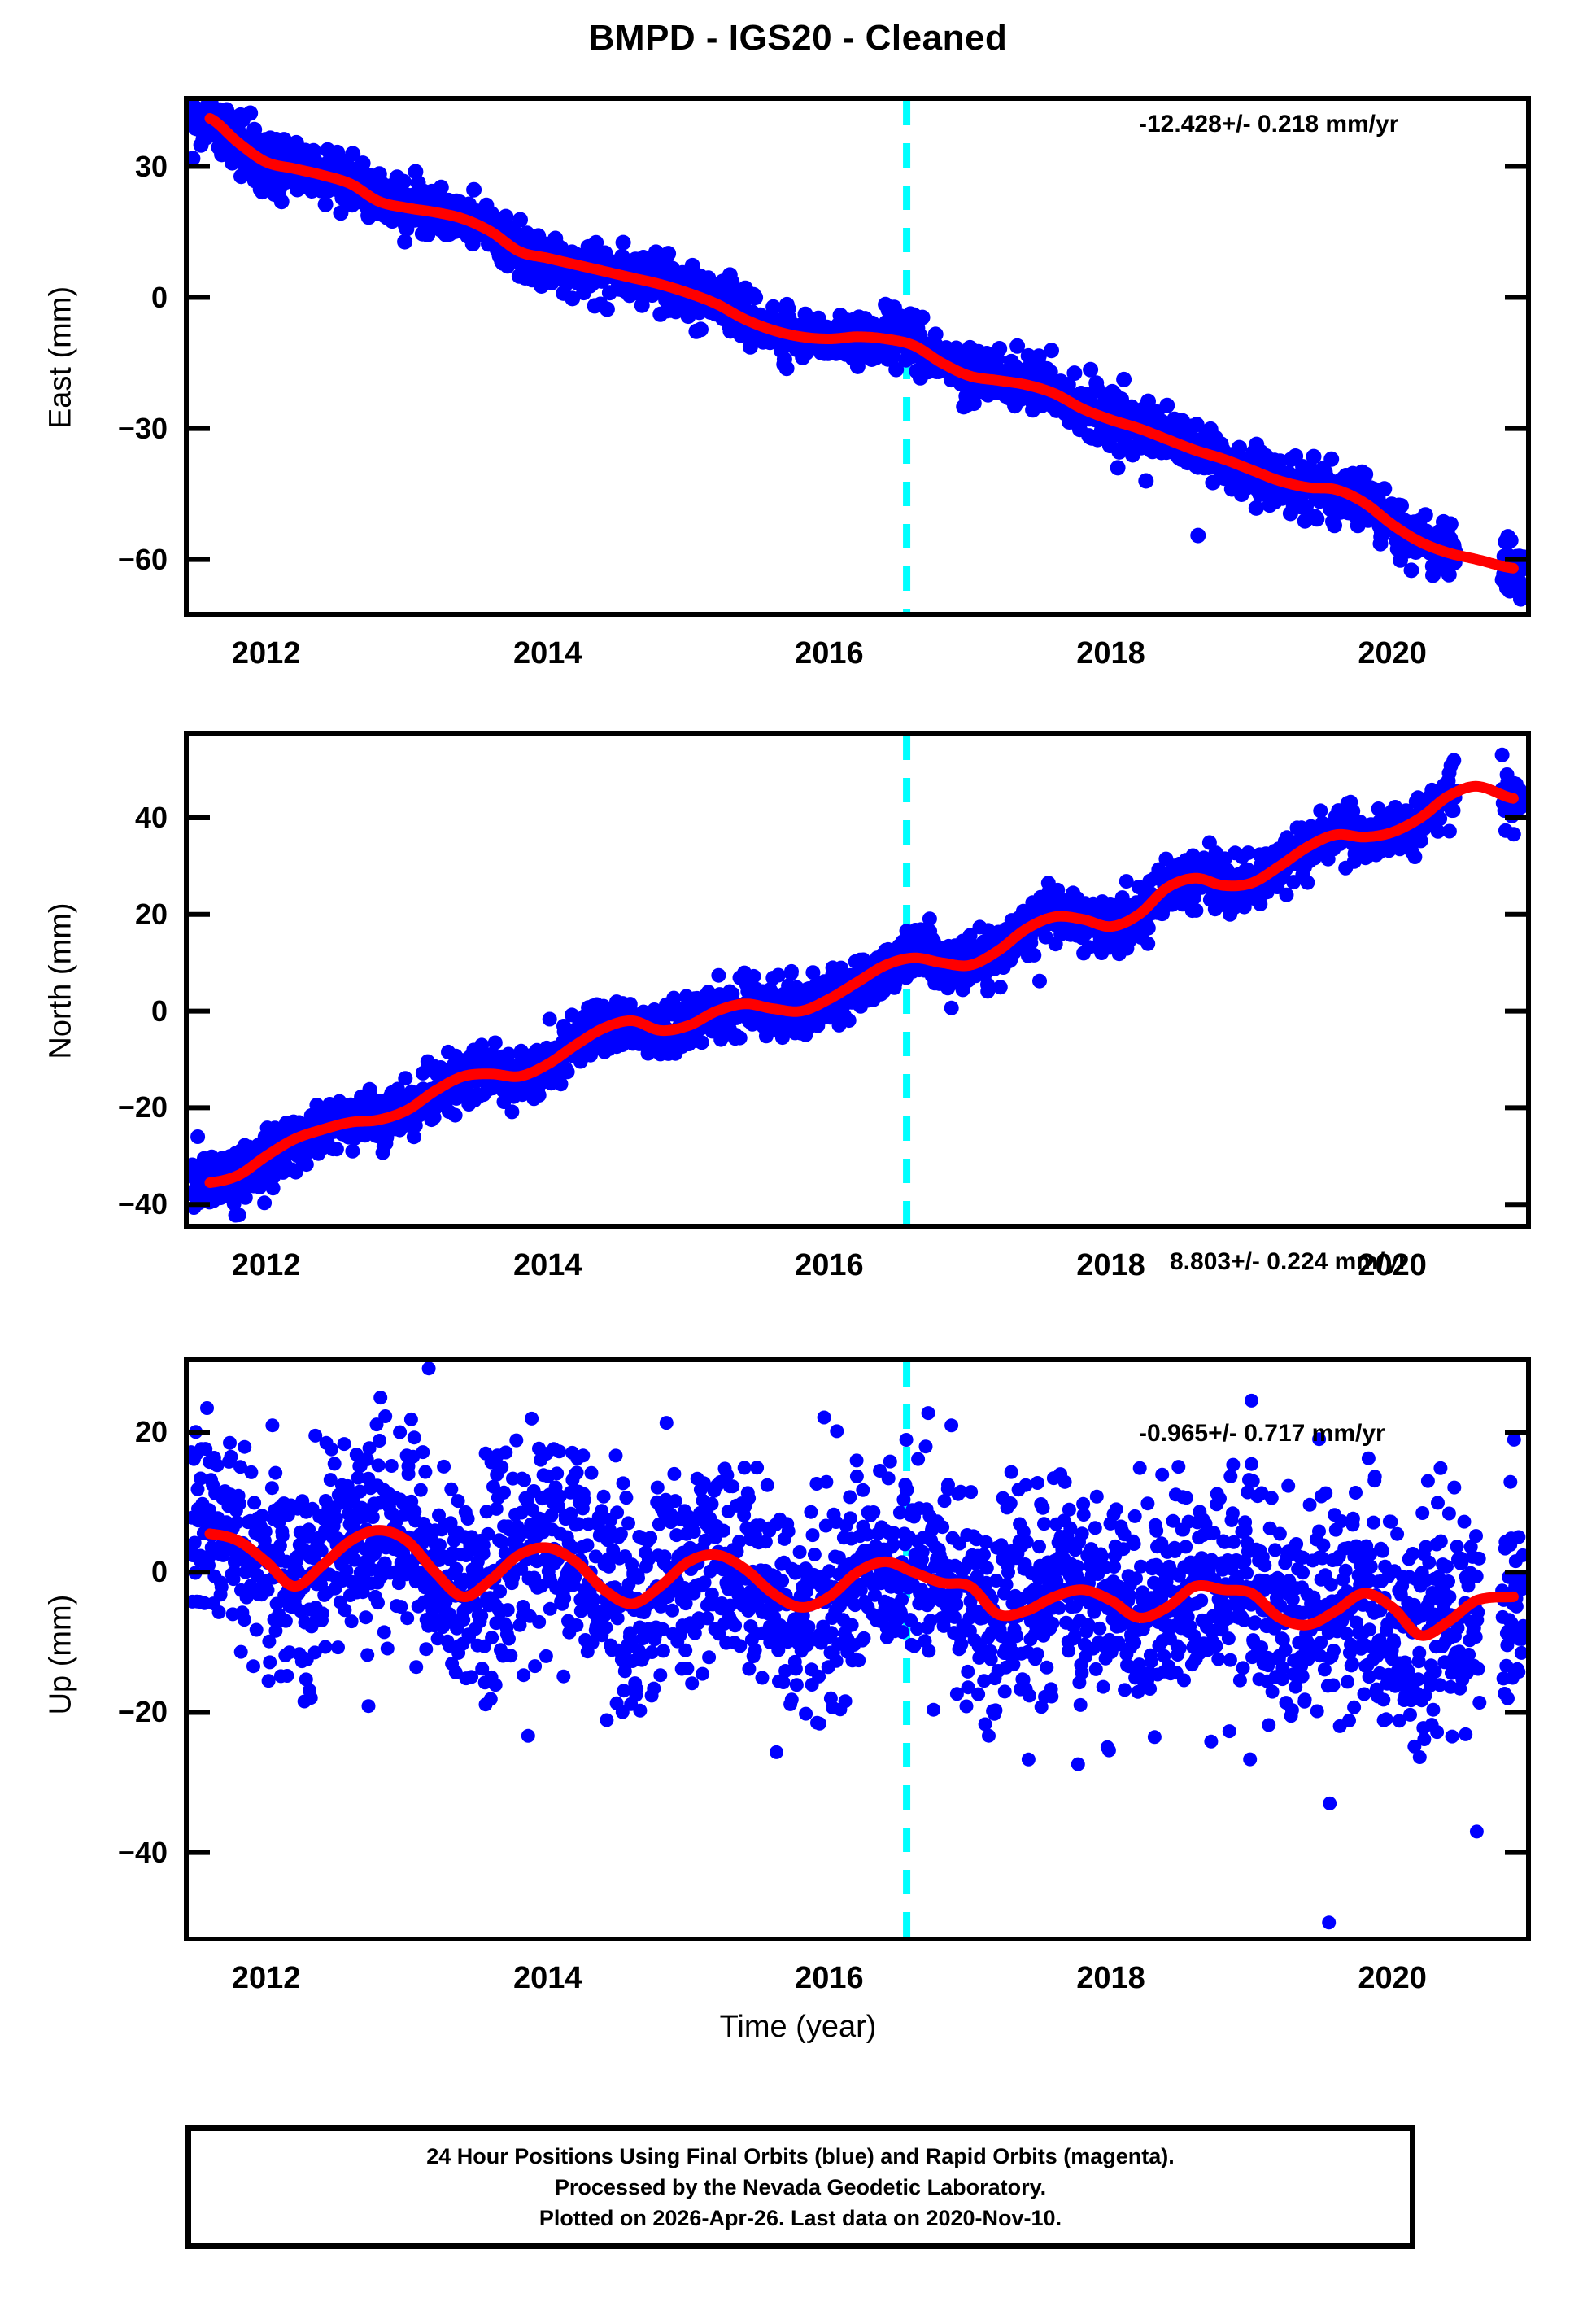 The width and height of the screenshot is (1596, 2306). What do you see at coordinates (151, 166) in the screenshot?
I see `ytick-label-east-0: 30` at bounding box center [151, 166].